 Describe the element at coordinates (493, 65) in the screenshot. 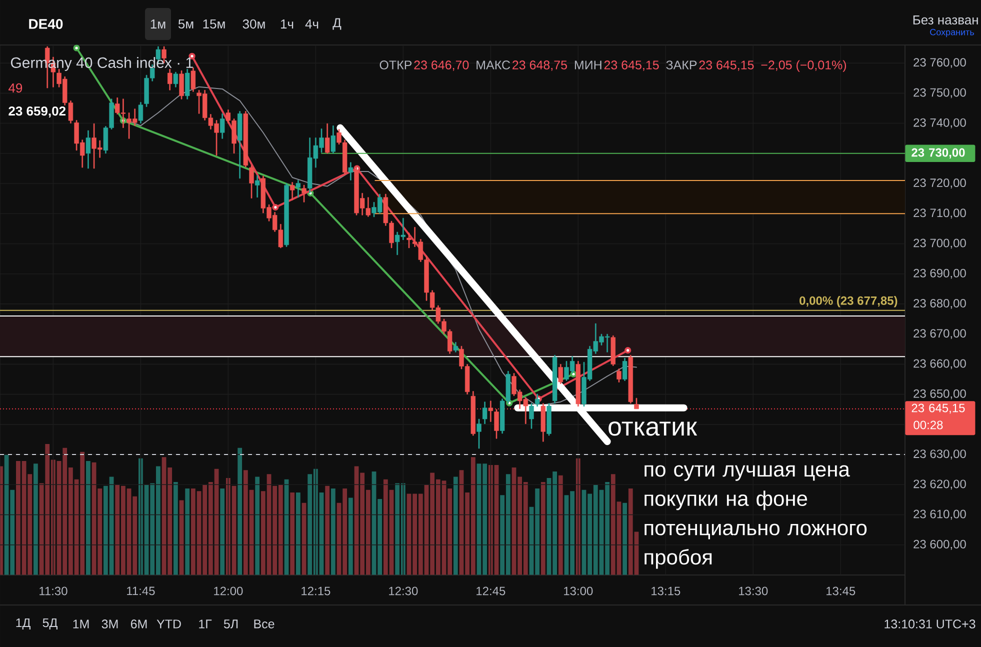

I see `annotation: МАКС` at that location.